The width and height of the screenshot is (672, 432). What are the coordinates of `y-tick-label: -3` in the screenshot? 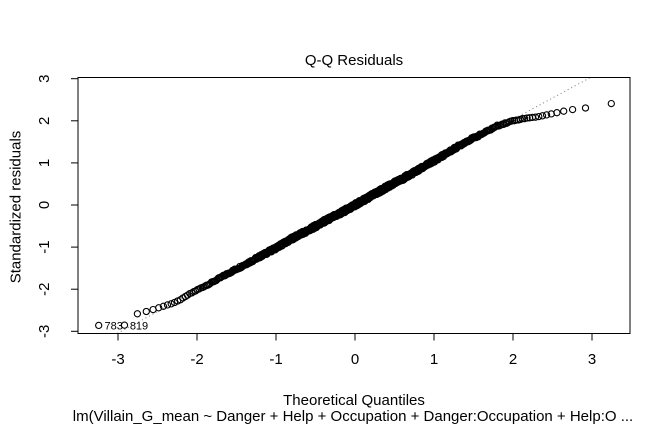 It's located at (44, 331).